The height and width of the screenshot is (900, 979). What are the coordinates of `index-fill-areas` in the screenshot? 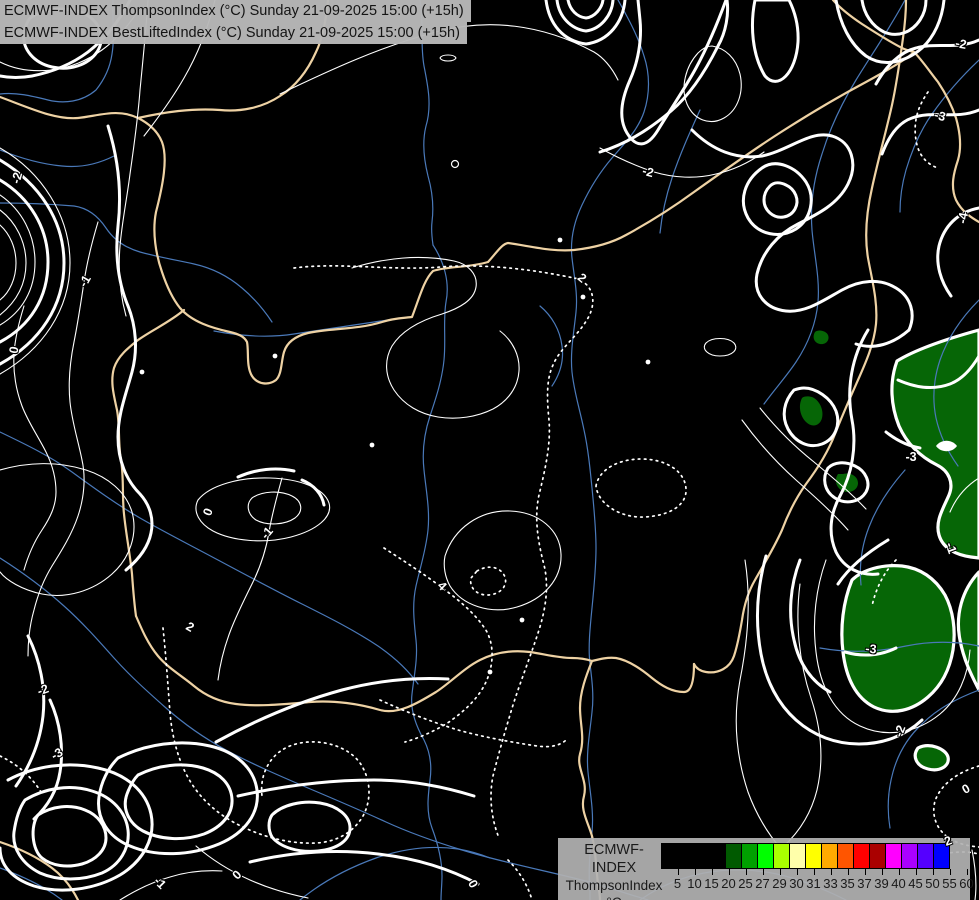 It's located at (889, 550).